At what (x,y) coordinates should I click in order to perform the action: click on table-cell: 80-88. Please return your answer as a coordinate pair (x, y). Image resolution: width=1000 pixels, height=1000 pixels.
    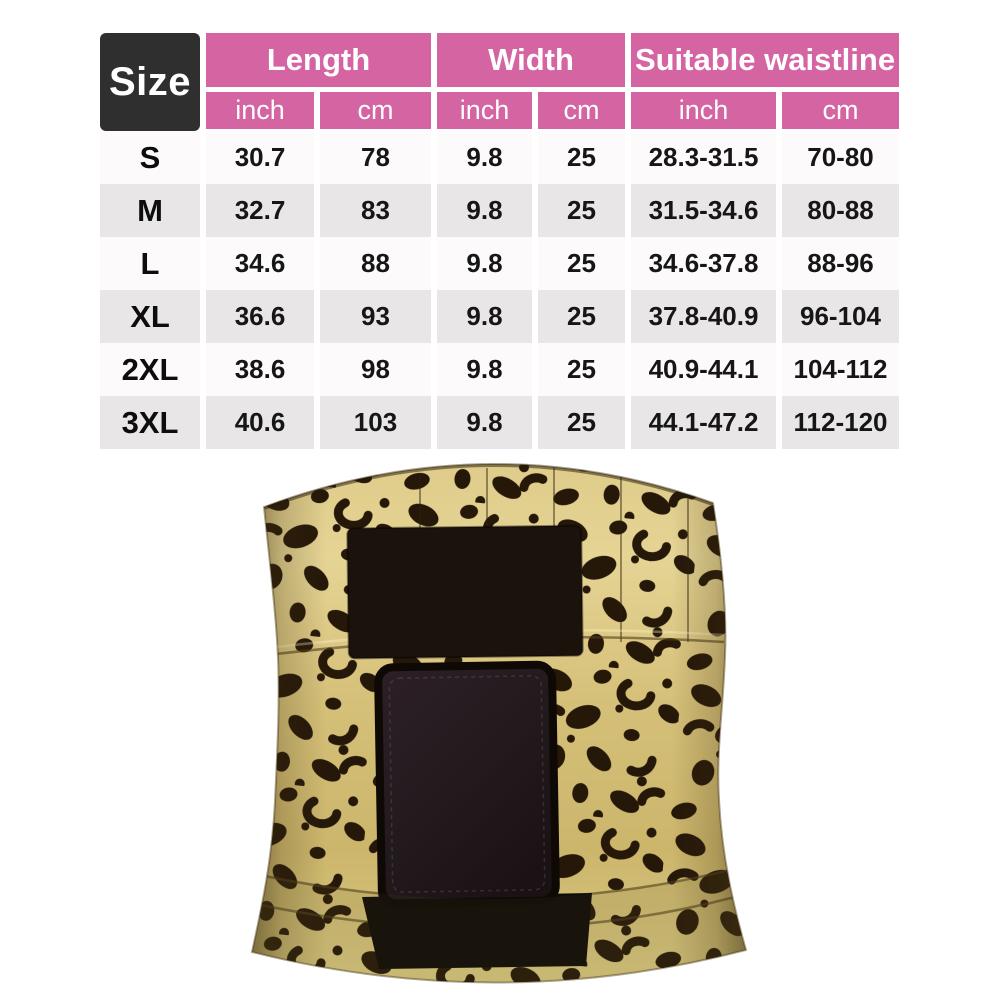
    Looking at the image, I should click on (840, 210).